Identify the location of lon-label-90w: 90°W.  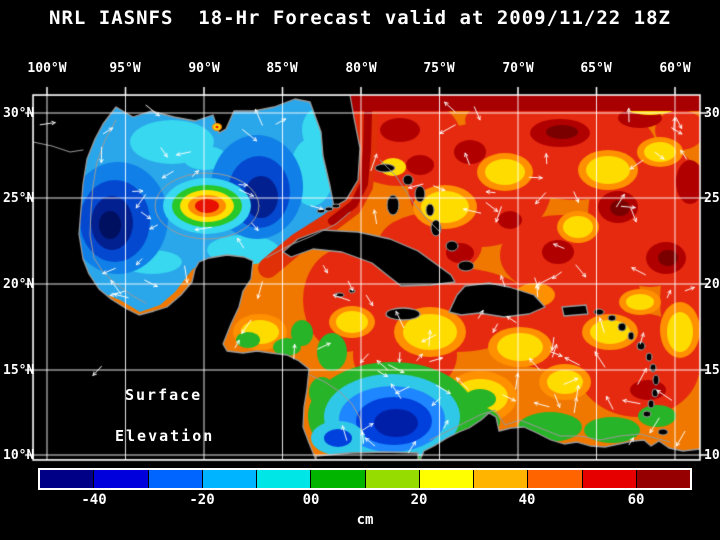
(204, 68).